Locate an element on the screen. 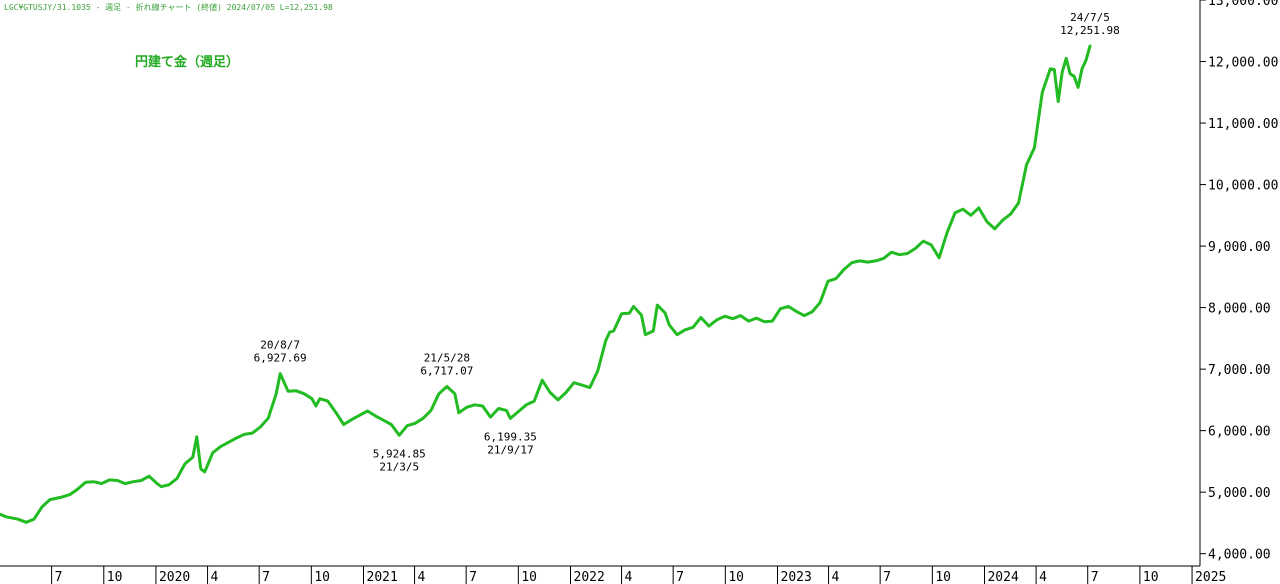 The width and height of the screenshot is (1280, 584). annotation-label: 12,251.98 is located at coordinates (1090, 30).